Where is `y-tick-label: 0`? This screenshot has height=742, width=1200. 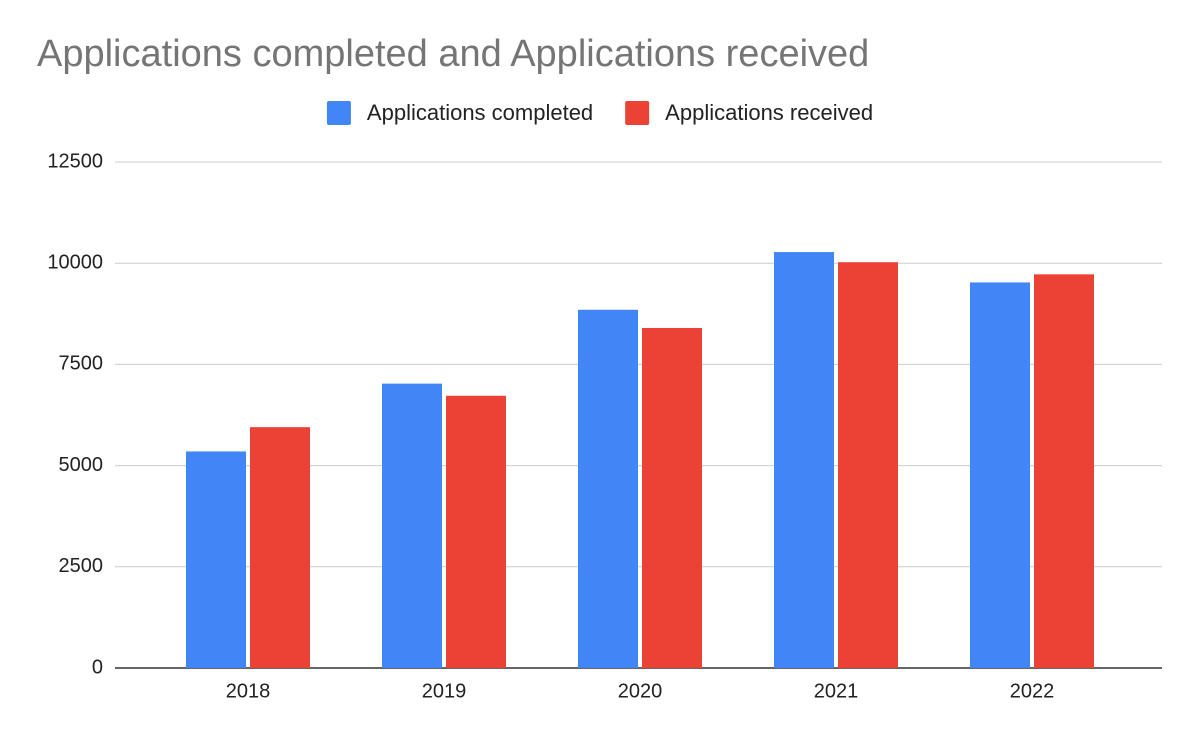 y-tick-label: 0 is located at coordinates (97, 667).